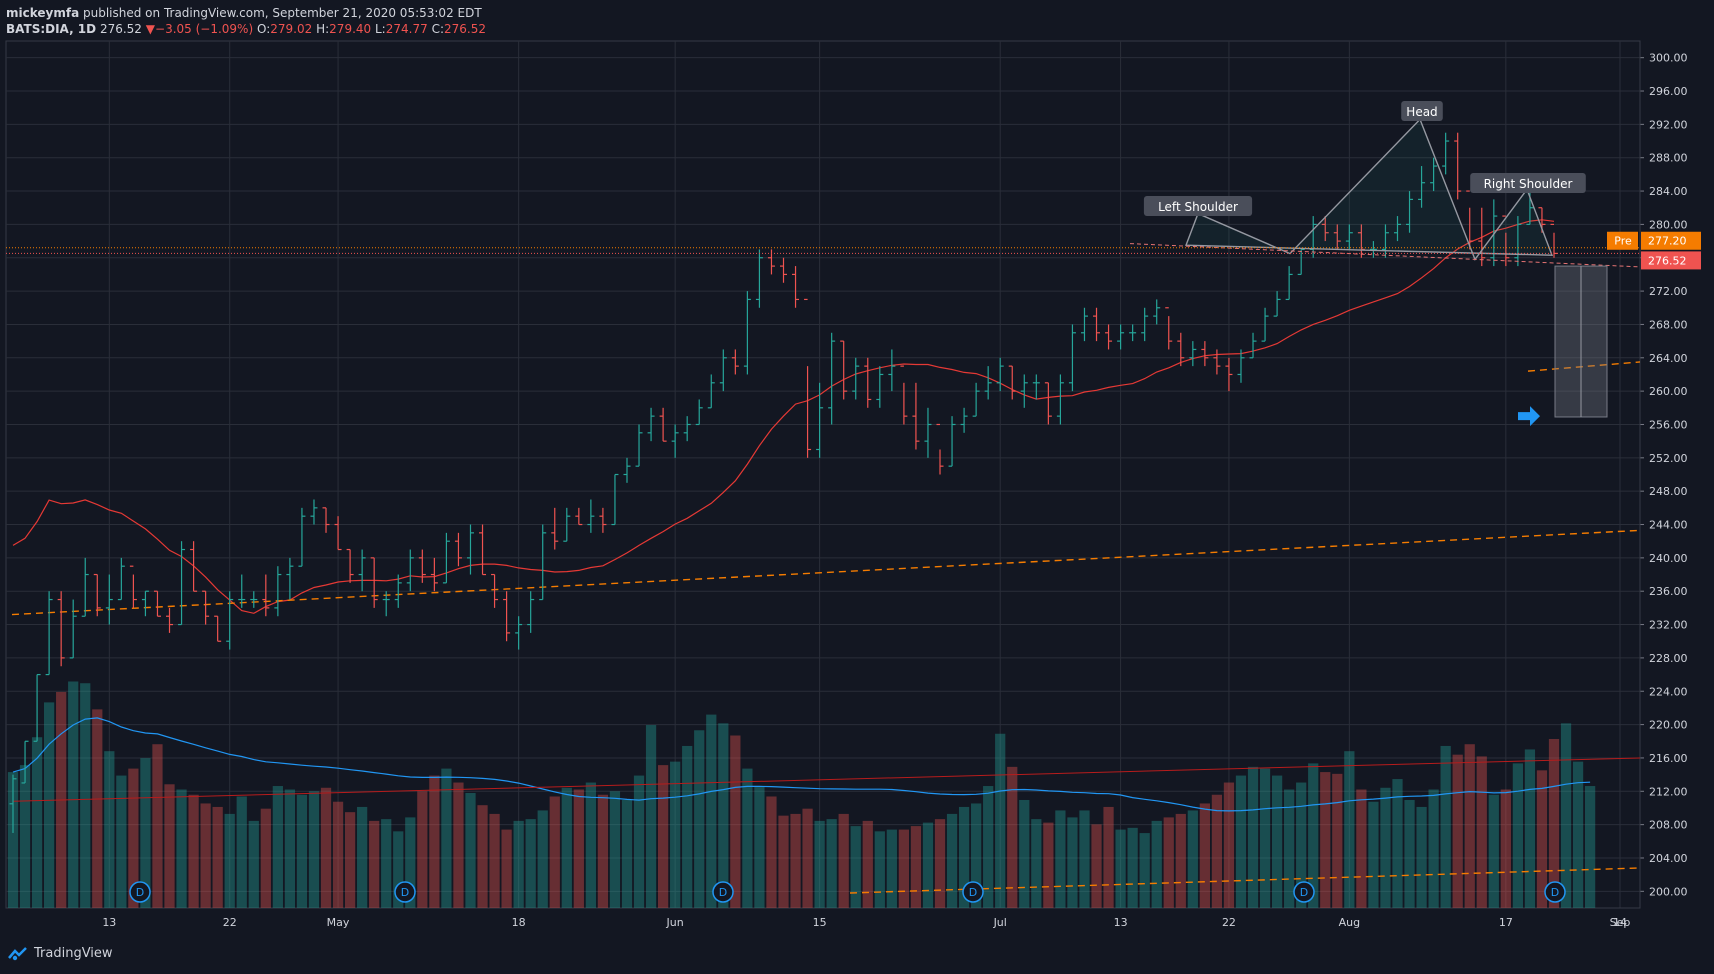 This screenshot has width=1714, height=974. Describe the element at coordinates (1668, 324) in the screenshot. I see `price-tick-label: 268.00` at that location.